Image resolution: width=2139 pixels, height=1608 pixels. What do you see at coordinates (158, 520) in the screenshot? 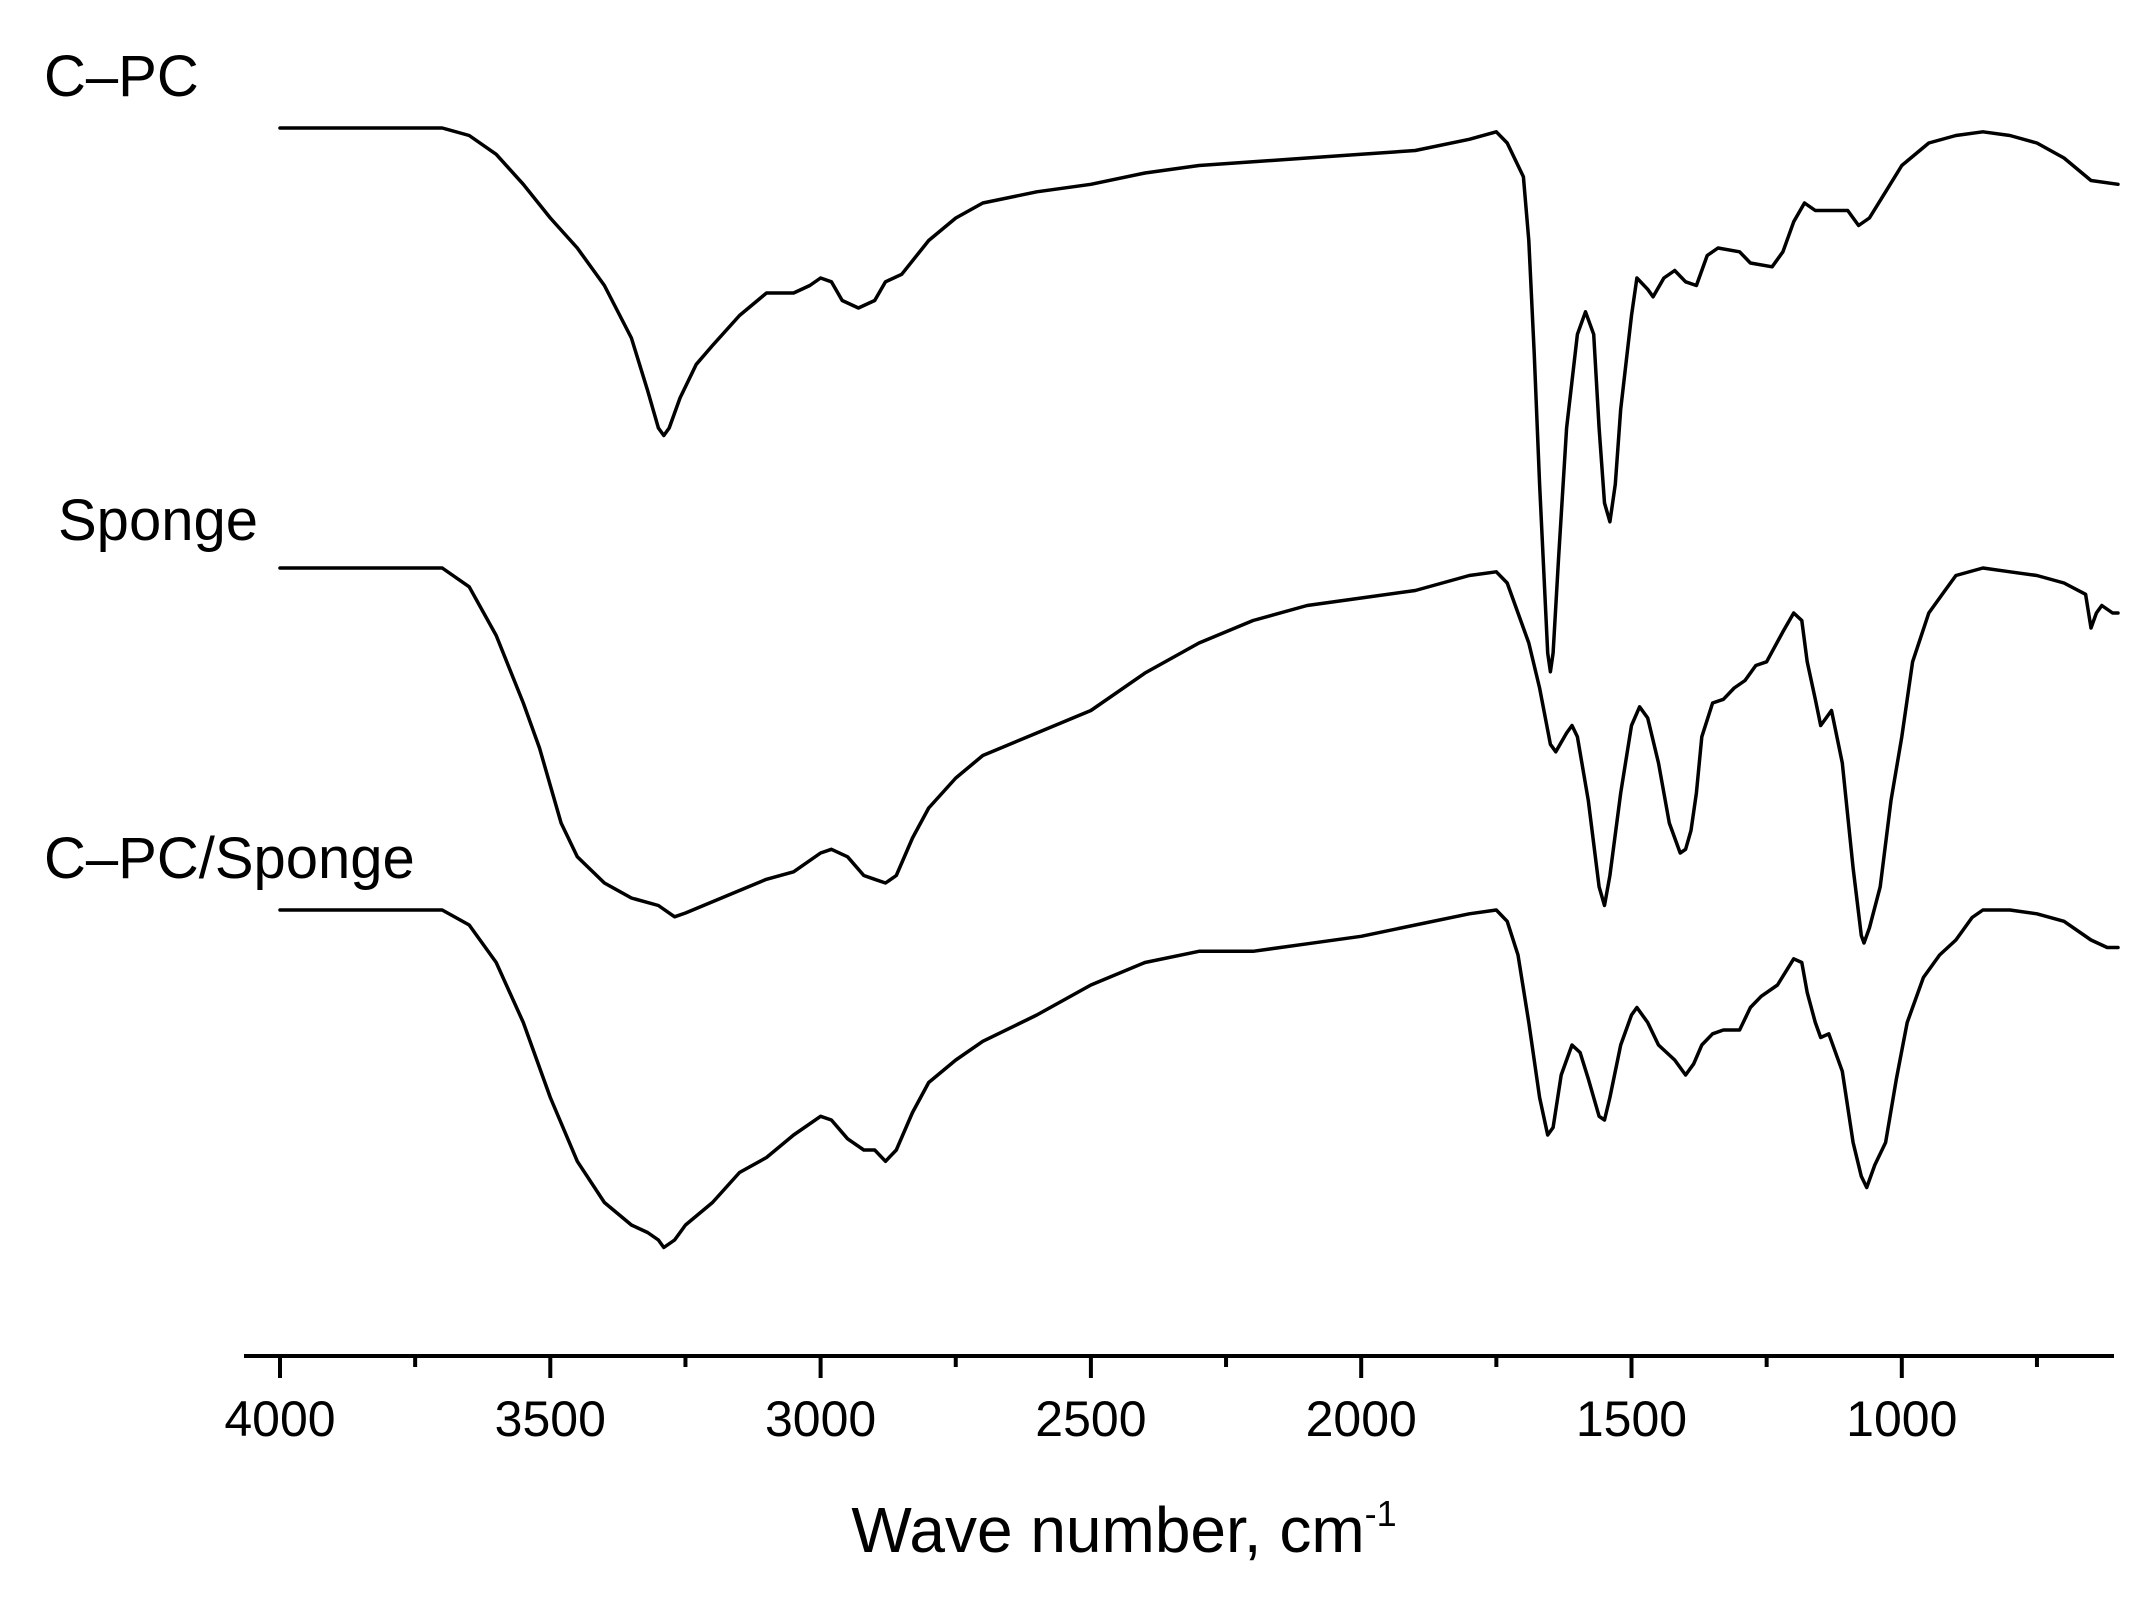
I see `series-label-1: Sponge` at bounding box center [158, 520].